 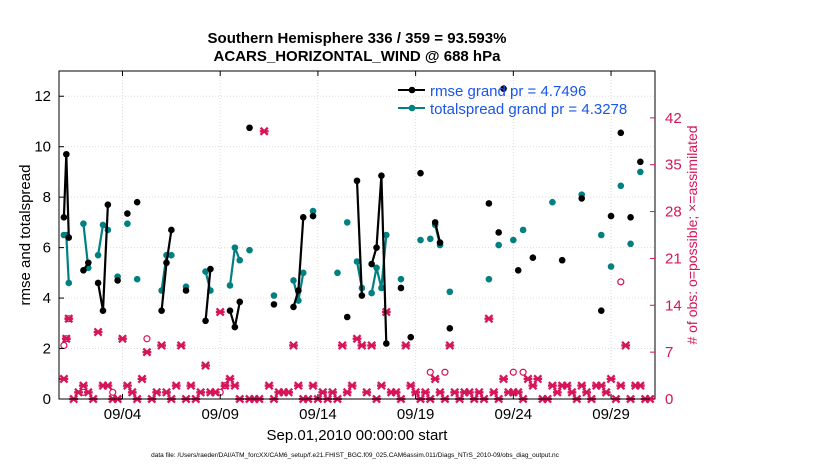 What do you see at coordinates (673, 258) in the screenshot?
I see `y-right-tick-label: 21` at bounding box center [673, 258].